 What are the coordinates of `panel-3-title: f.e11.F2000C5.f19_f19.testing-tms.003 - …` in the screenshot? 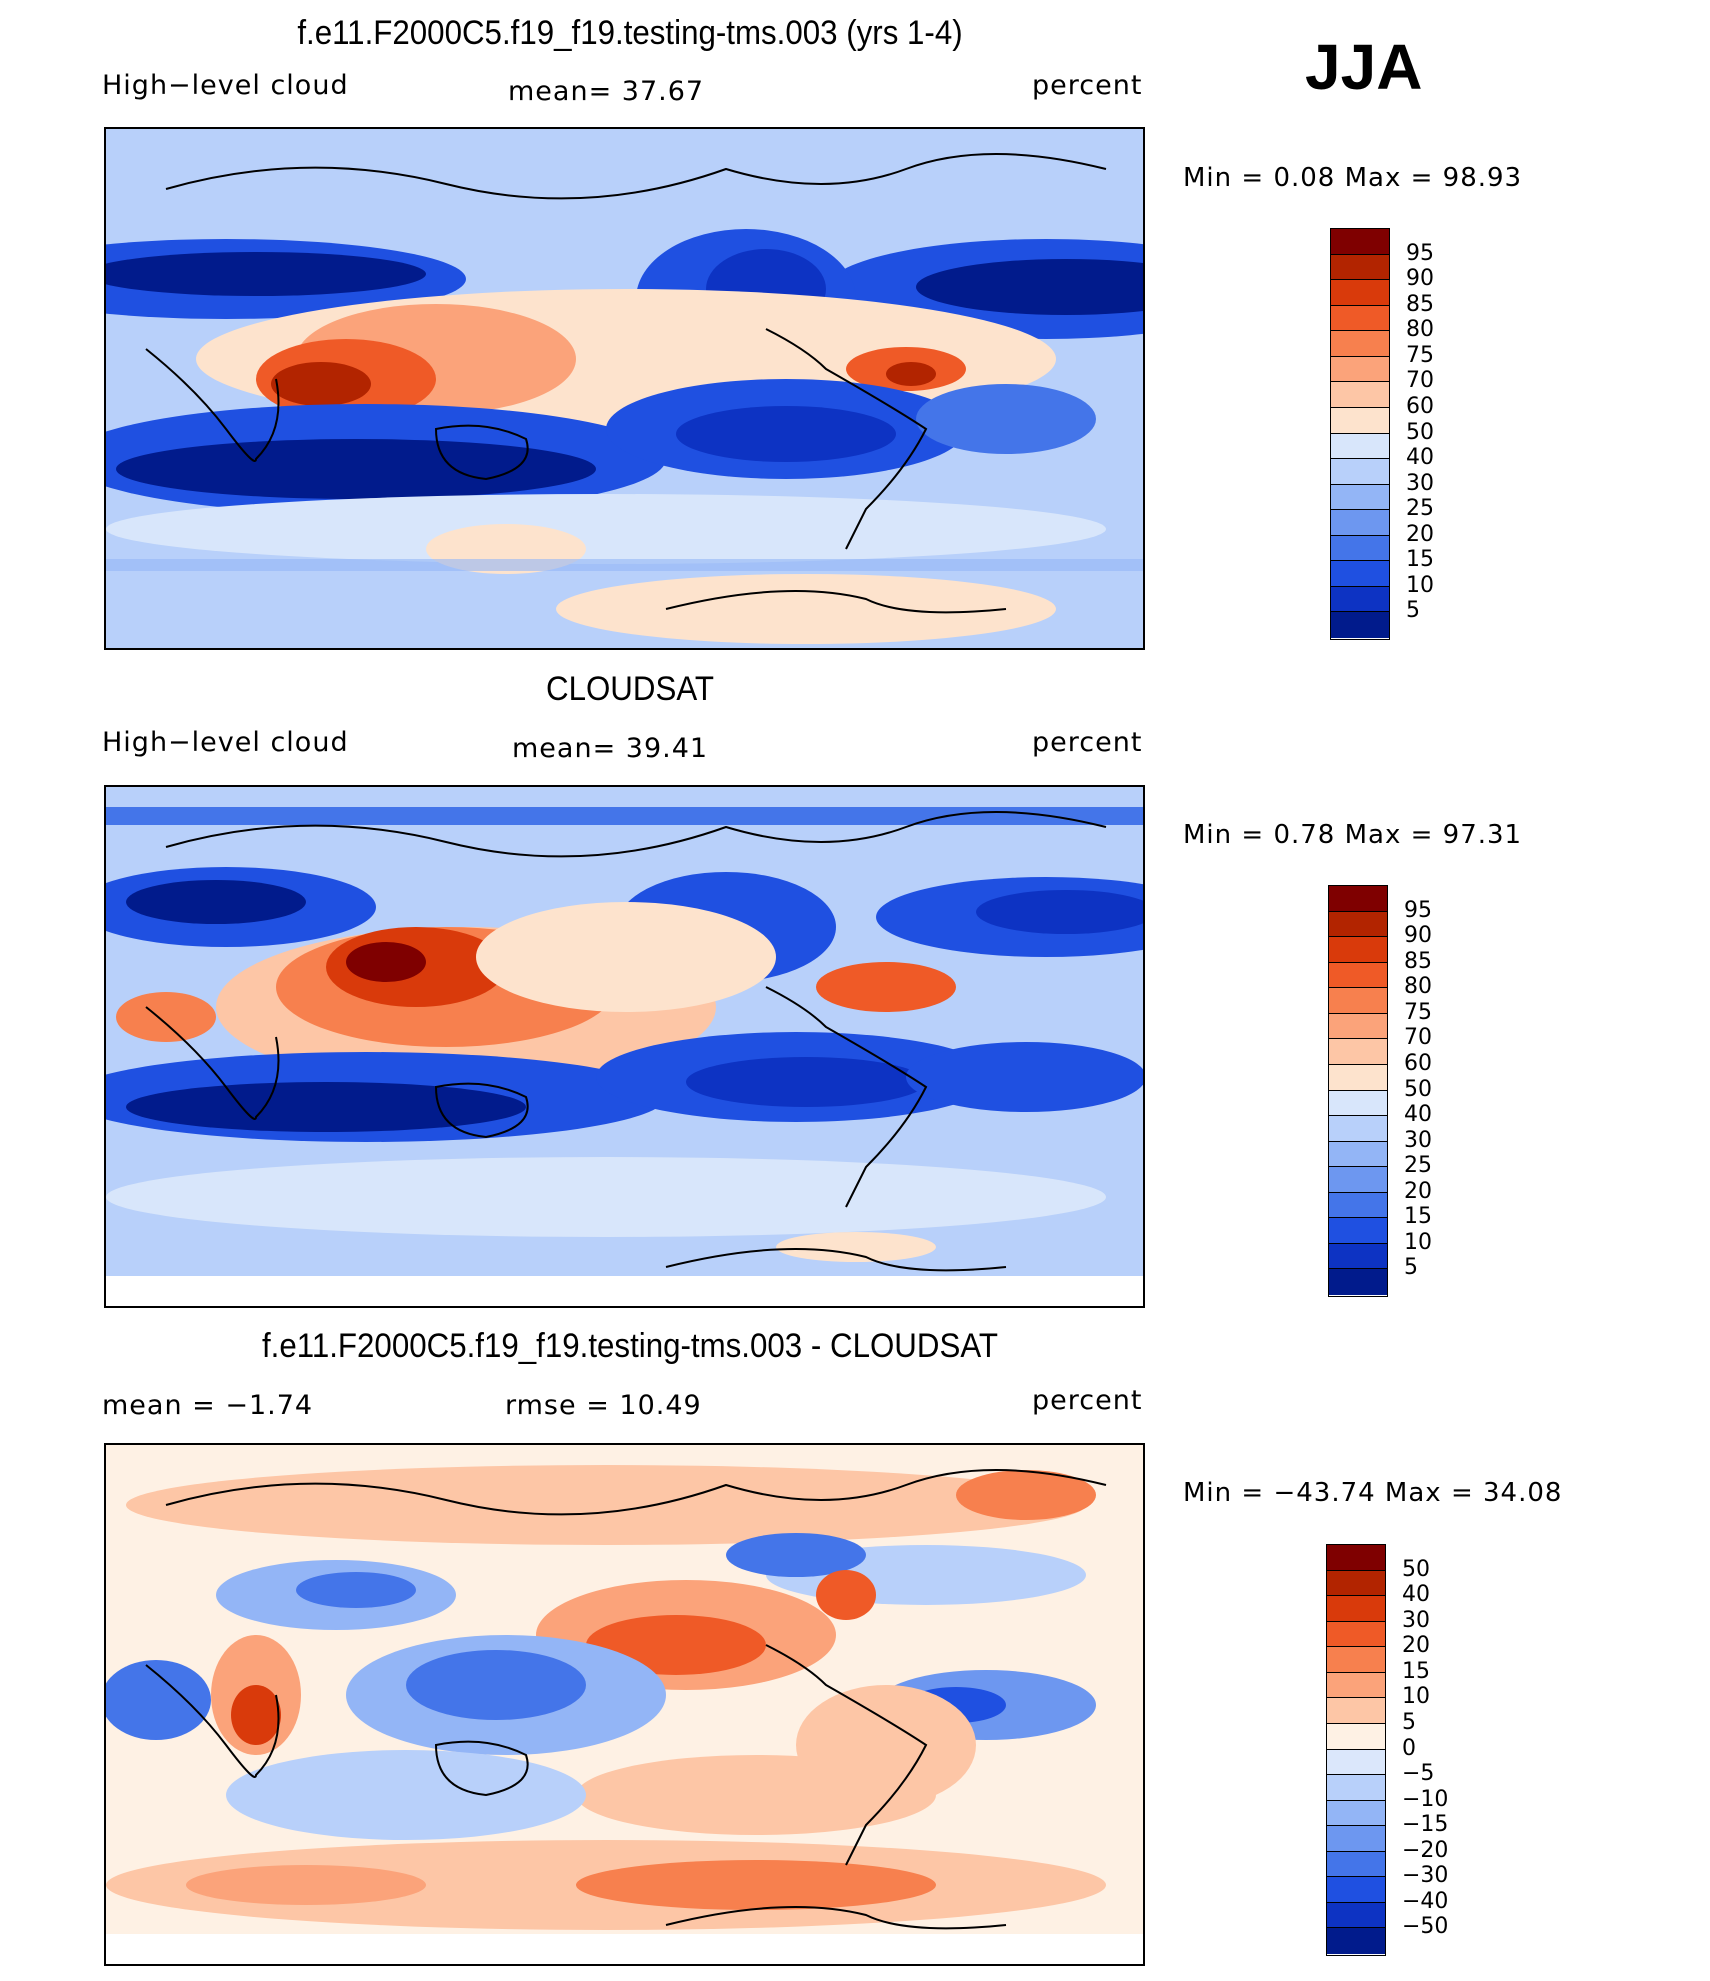 It's located at (630, 1346).